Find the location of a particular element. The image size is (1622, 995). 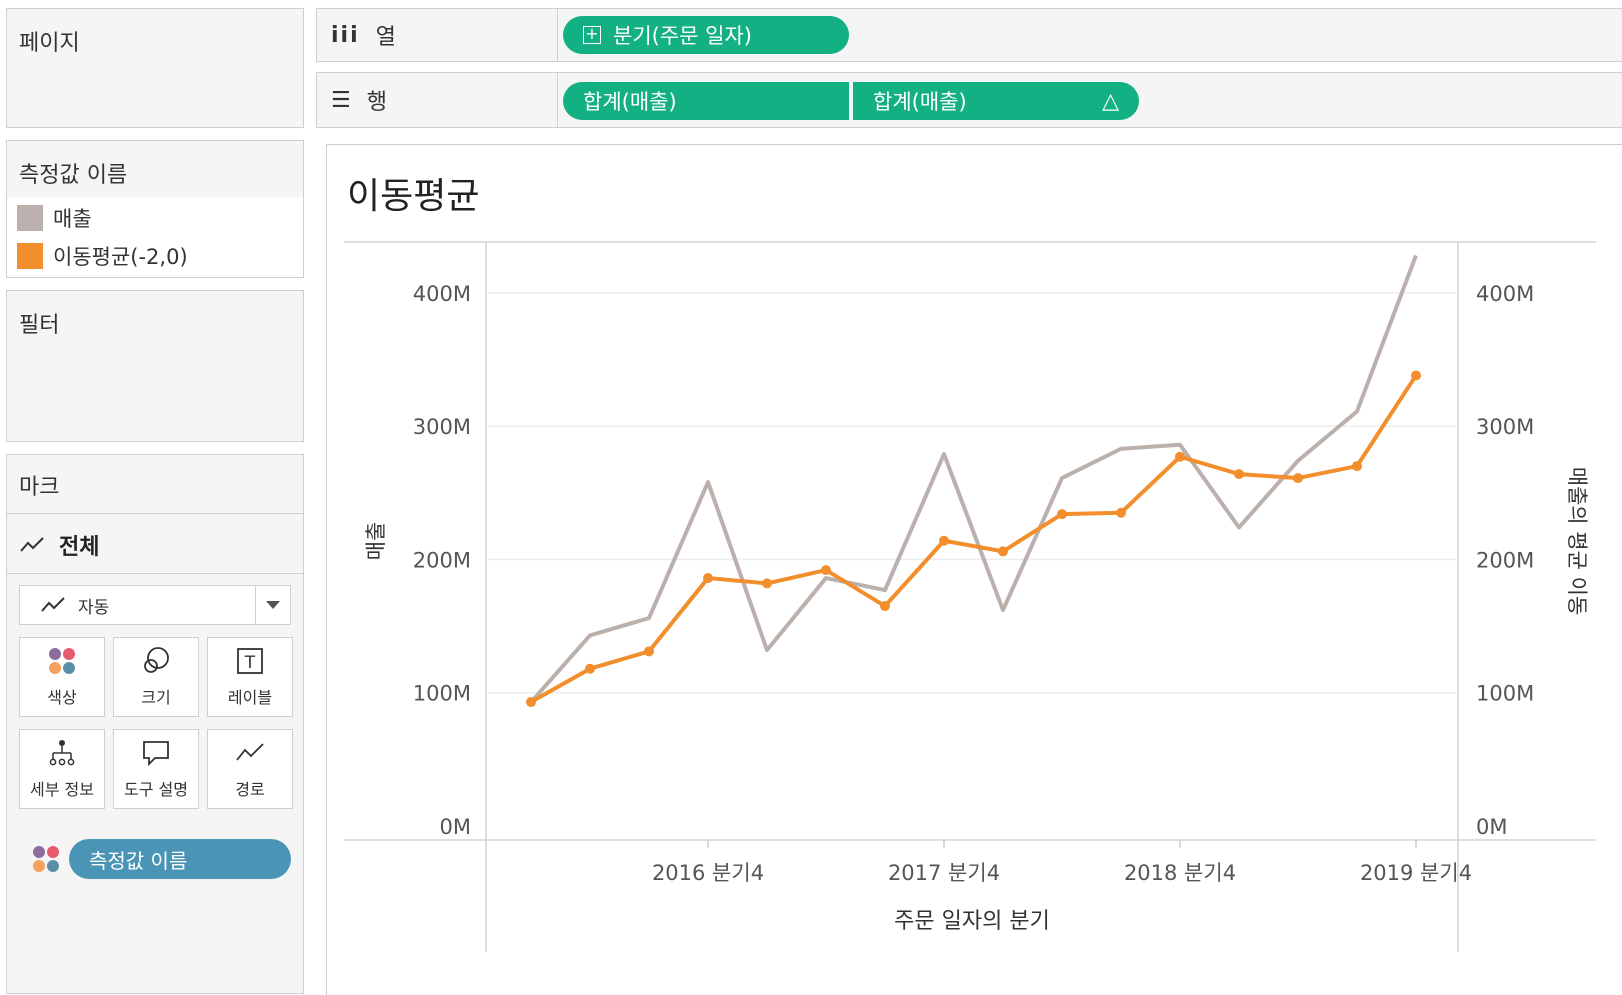

size-icon is located at coordinates (156, 660).